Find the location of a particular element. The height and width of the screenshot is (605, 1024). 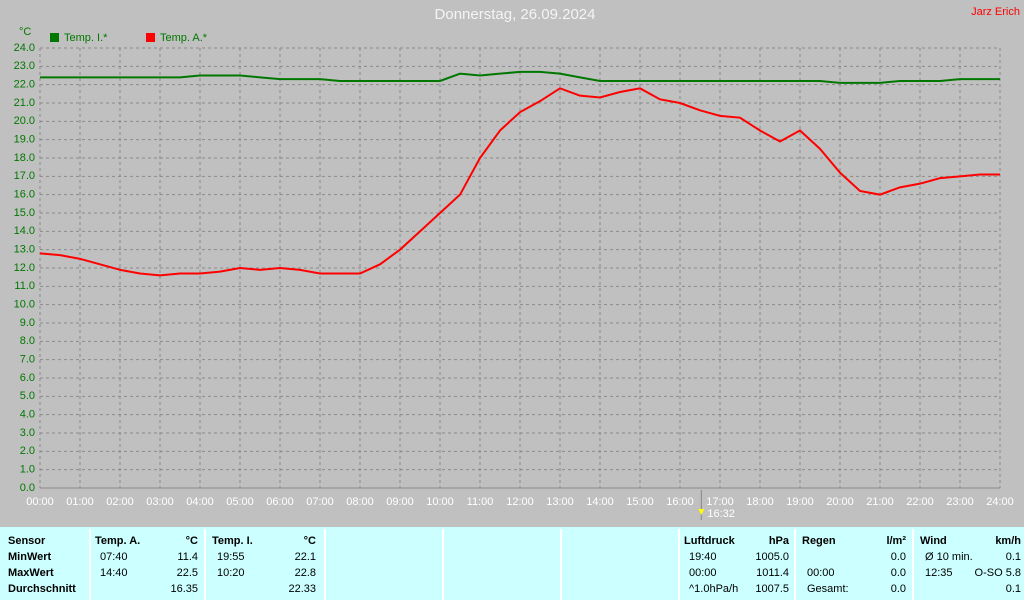

cell-time: 14:40 is located at coordinates (114, 573).